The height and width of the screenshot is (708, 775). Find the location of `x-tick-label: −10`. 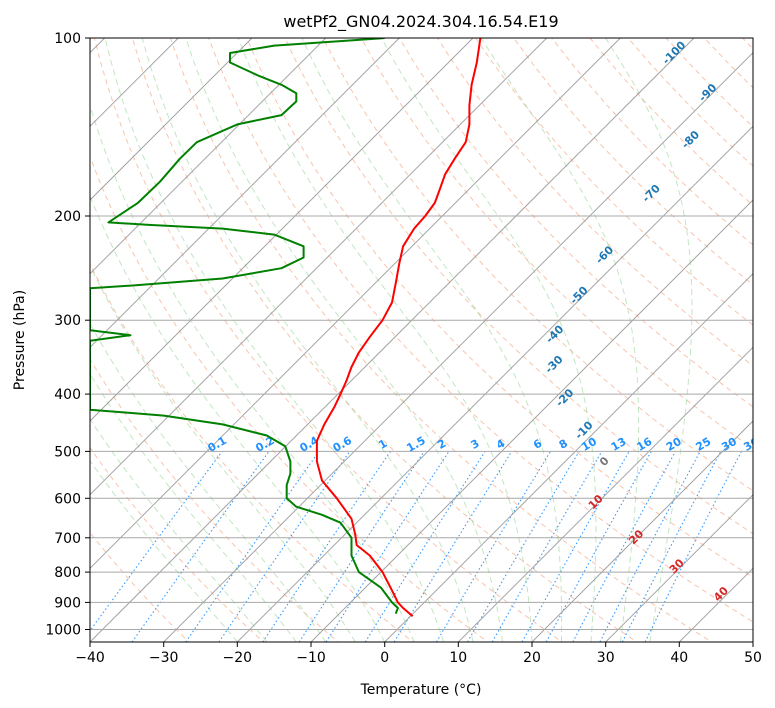

x-tick-label: −10 is located at coordinates (311, 658).